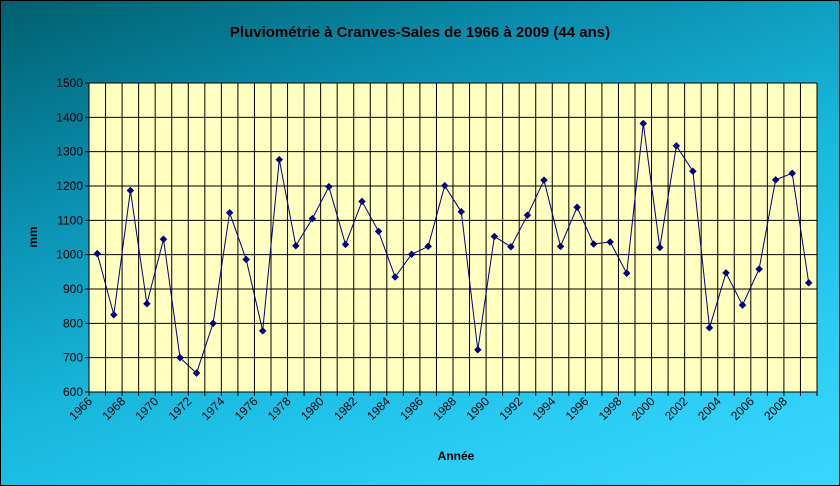 The image size is (840, 486). I want to click on x-tick-label: 2004, so click(709, 408).